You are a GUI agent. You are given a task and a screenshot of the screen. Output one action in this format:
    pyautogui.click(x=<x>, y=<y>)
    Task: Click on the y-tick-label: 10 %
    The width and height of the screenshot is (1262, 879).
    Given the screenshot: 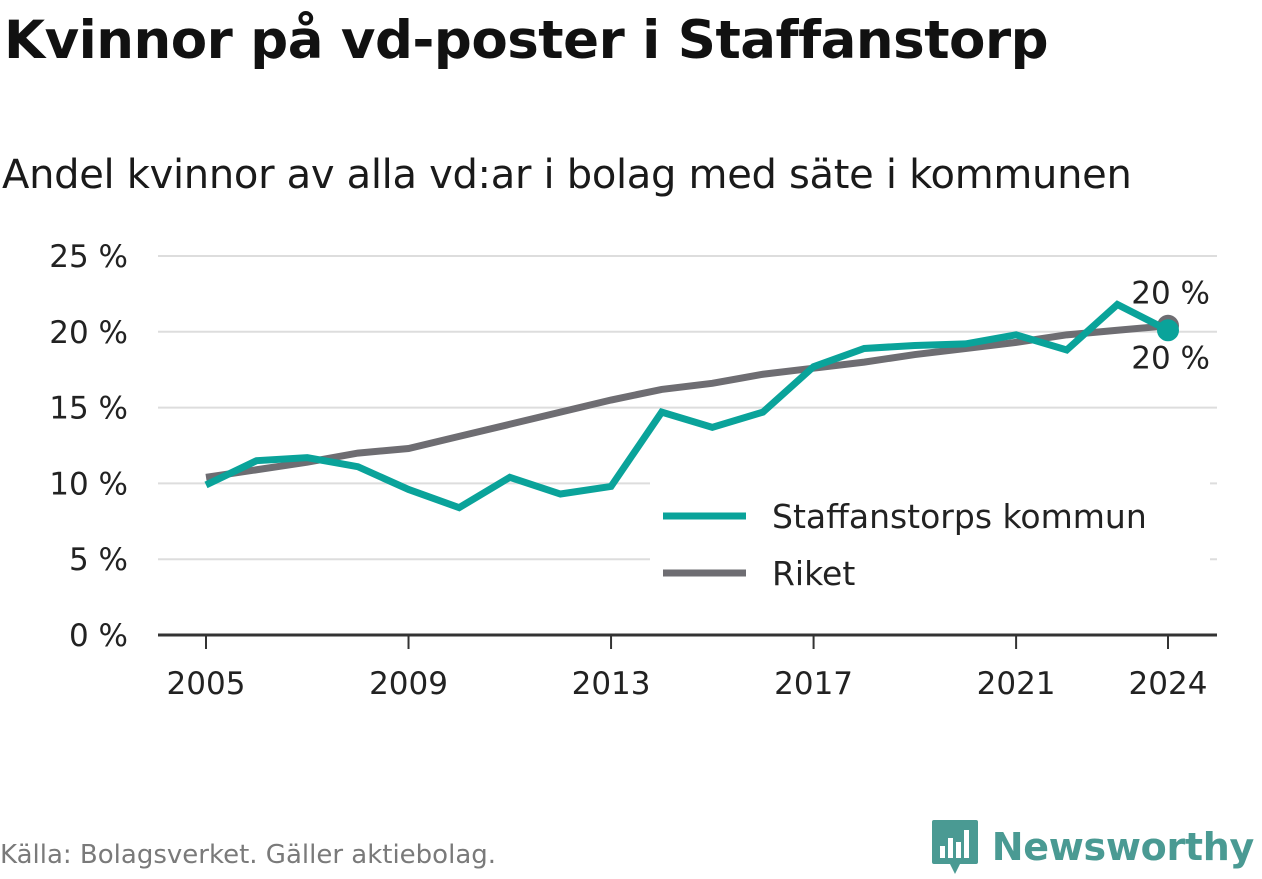 What is the action you would take?
    pyautogui.click(x=88, y=484)
    